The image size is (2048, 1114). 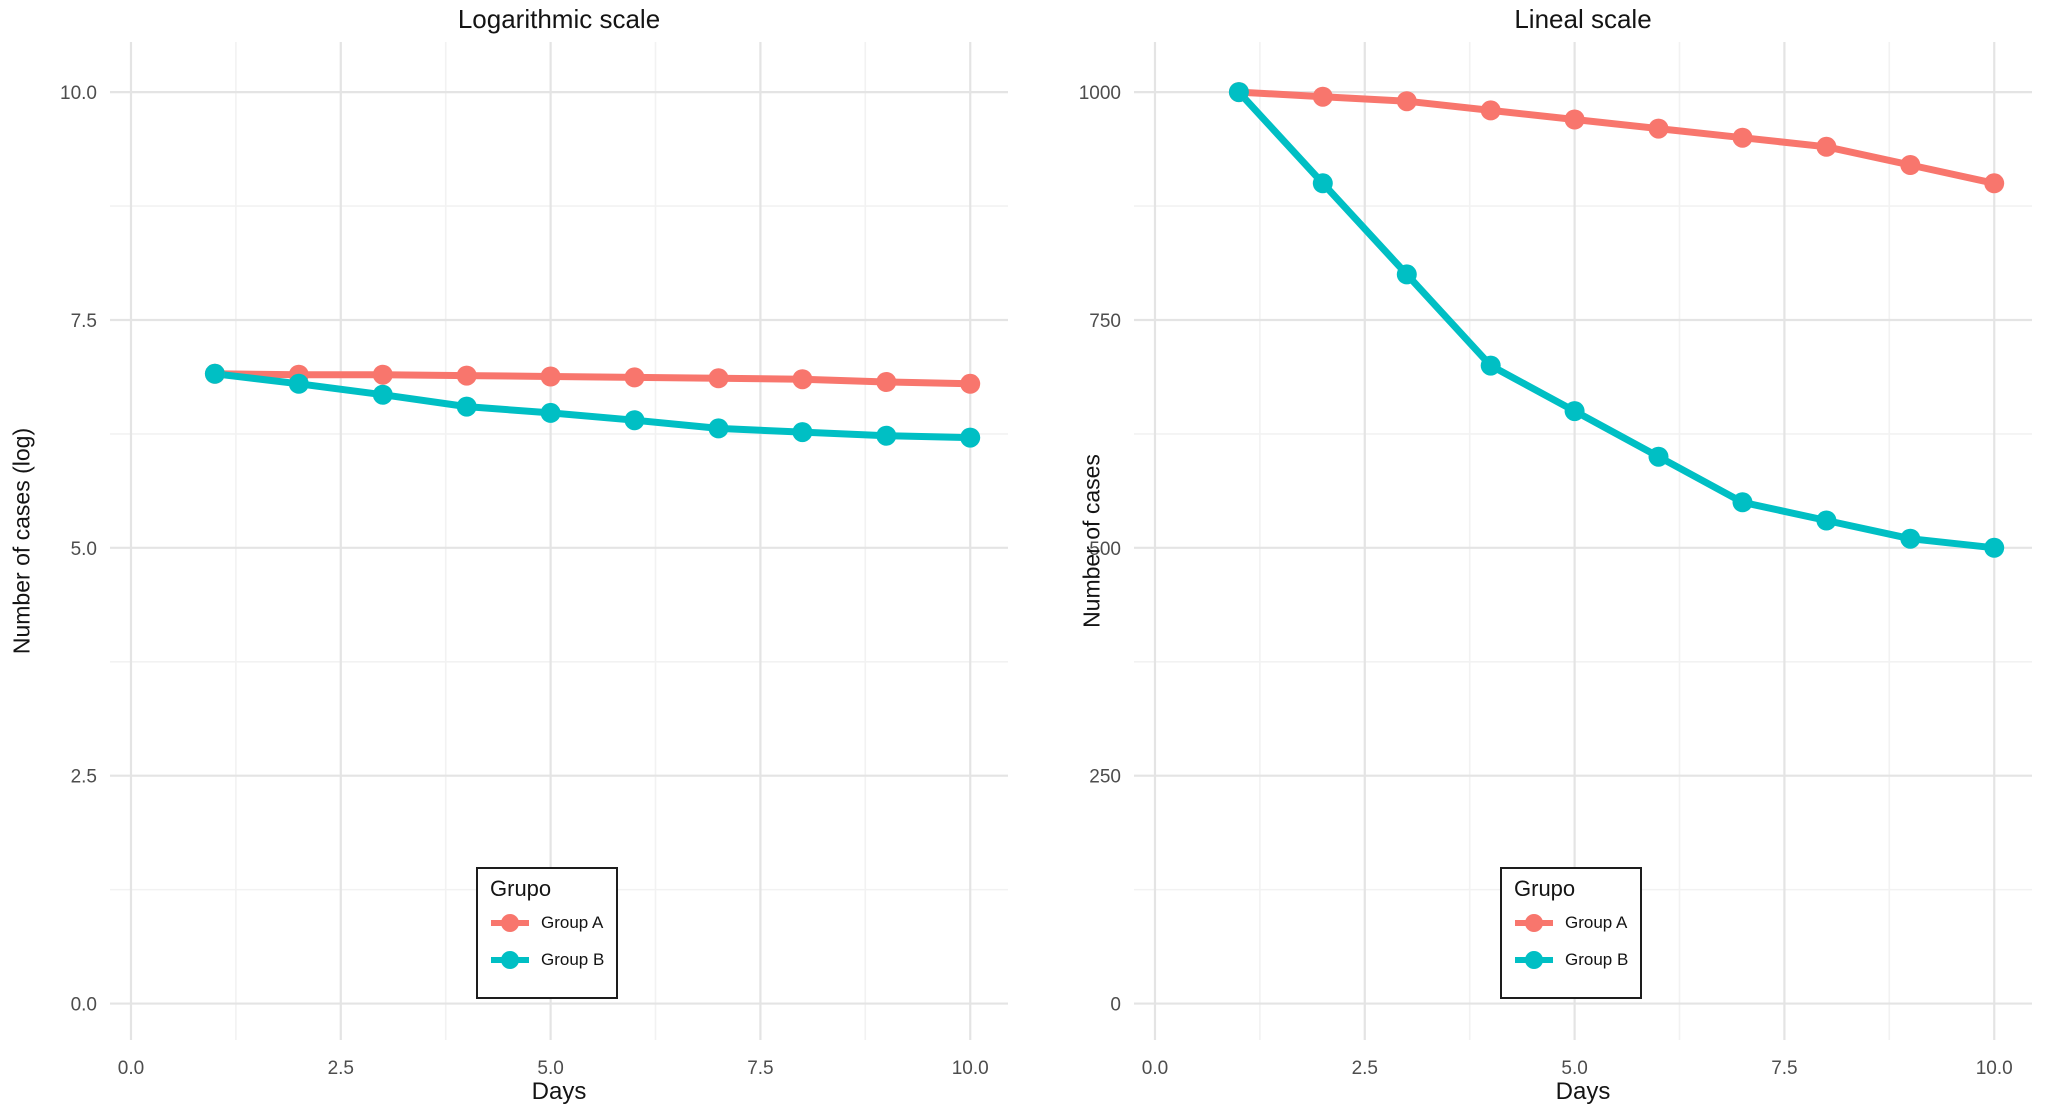 What do you see at coordinates (84, 549) in the screenshot?
I see `y-tick-label: 5.0` at bounding box center [84, 549].